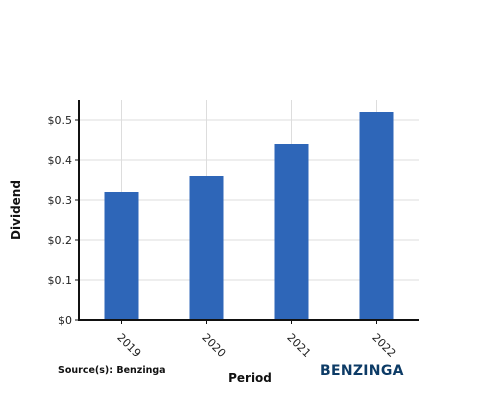  What do you see at coordinates (121, 256) in the screenshot?
I see `bar-2019` at bounding box center [121, 256].